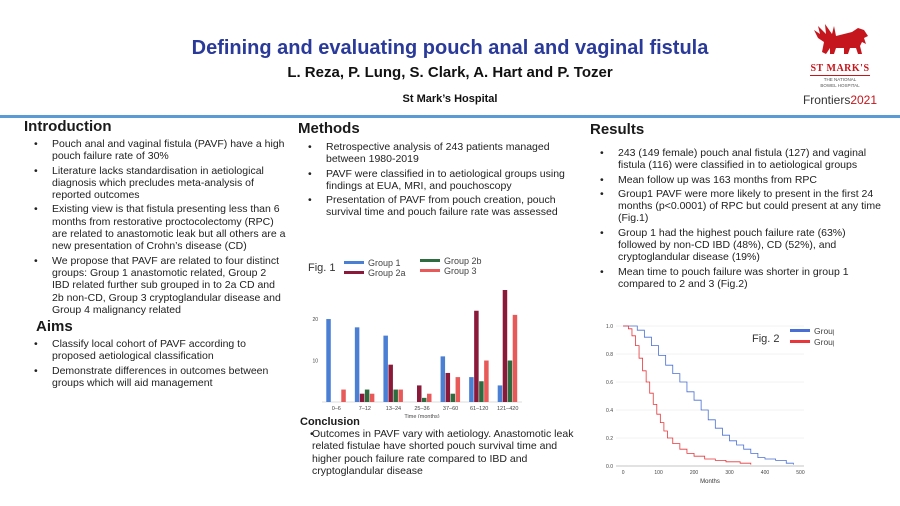 The width and height of the screenshot is (900, 506). Describe the element at coordinates (800, 473) in the screenshot. I see `x-tick-label: 500` at that location.